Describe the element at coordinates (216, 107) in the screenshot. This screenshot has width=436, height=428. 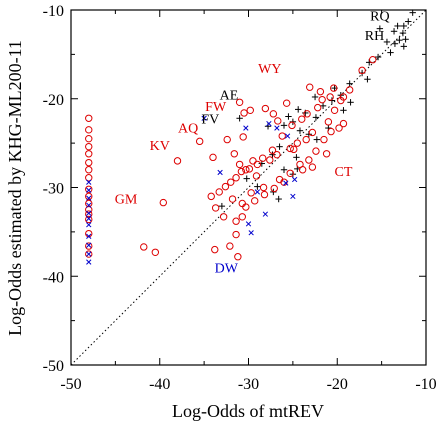
I see `annotation-fw: FW` at that location.